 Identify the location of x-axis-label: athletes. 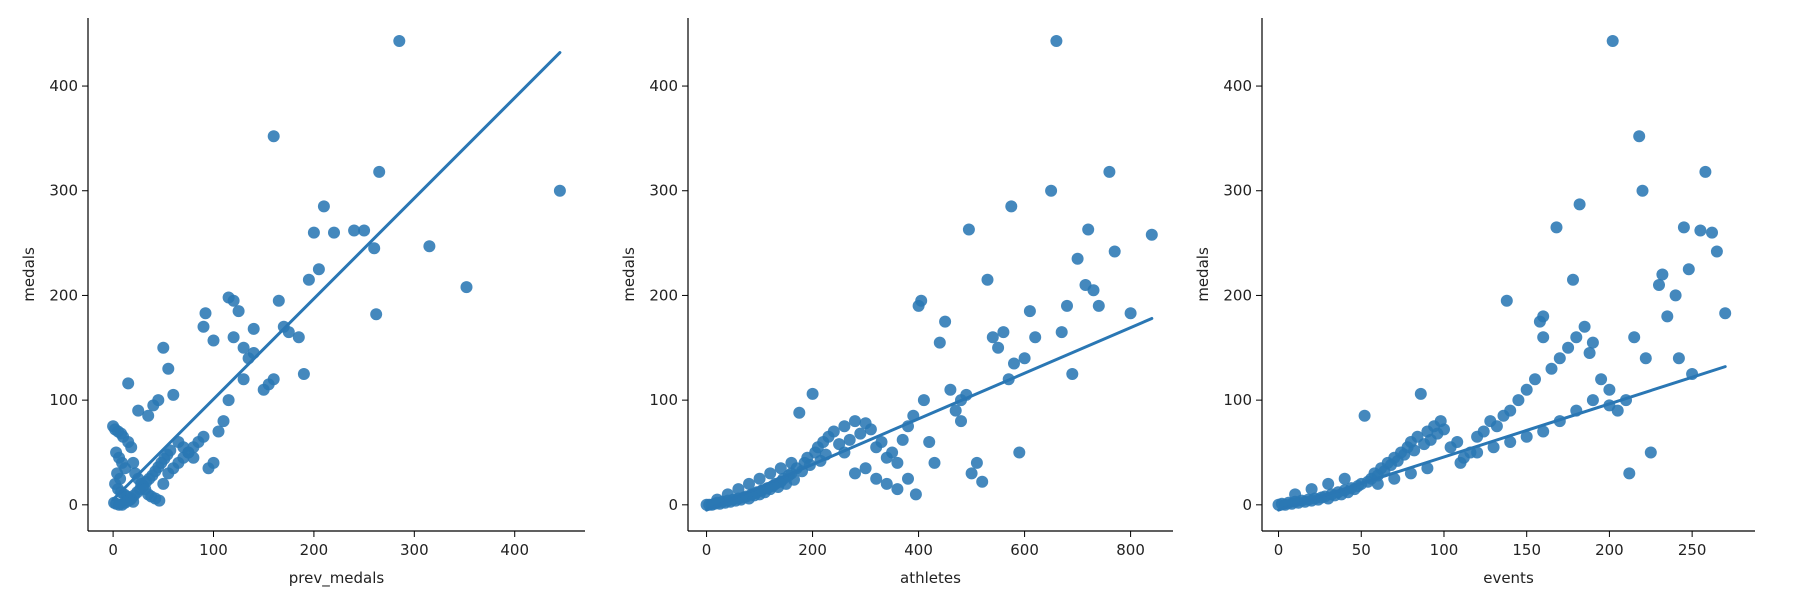
(930, 578).